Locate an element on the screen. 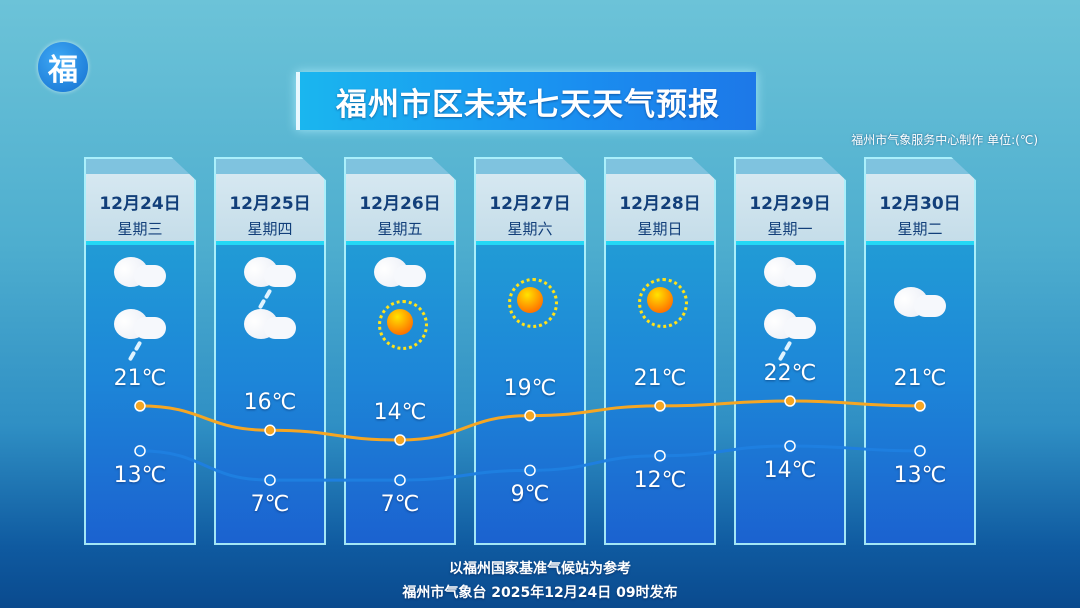 Image resolution: width=1080 pixels, height=608 pixels. high-temp-label: 22℃ is located at coordinates (790, 374).